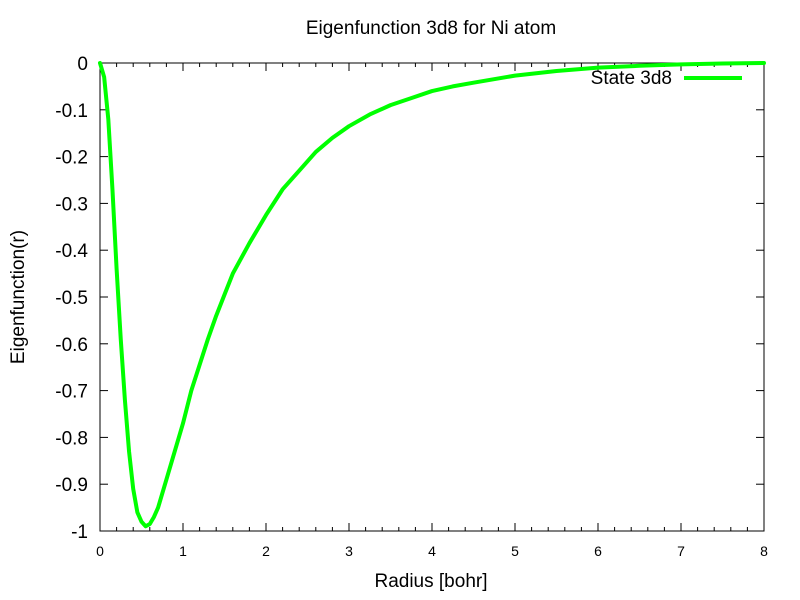  I want to click on y-tick-label: -0.2, so click(71, 158).